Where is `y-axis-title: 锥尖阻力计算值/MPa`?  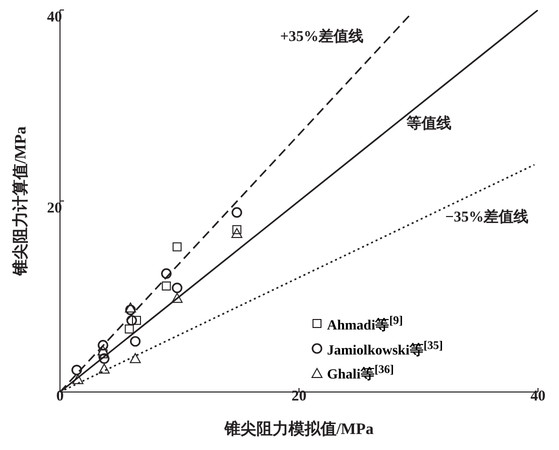
y-axis-title: 锥尖阻力计算值/MPa is located at coordinates (21, 201).